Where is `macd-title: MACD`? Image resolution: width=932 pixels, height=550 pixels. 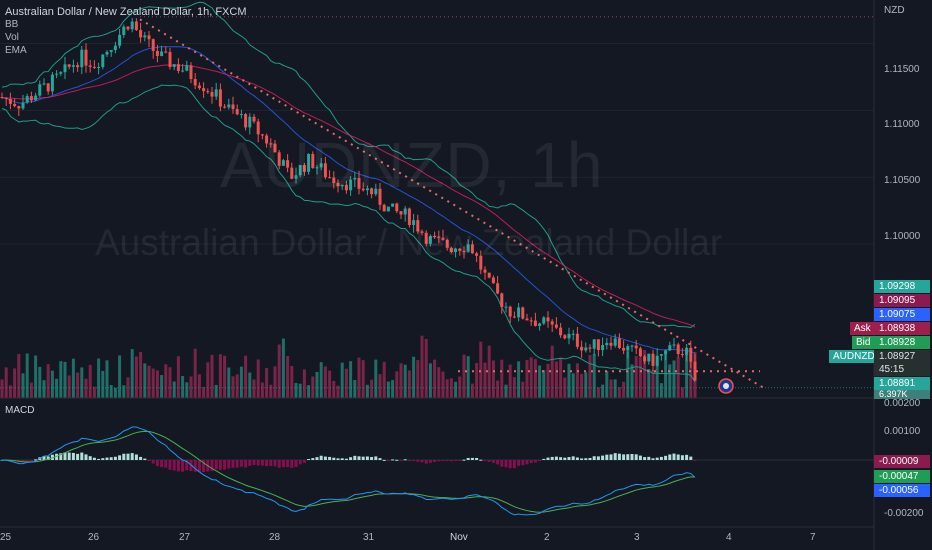 macd-title: MACD is located at coordinates (20, 410).